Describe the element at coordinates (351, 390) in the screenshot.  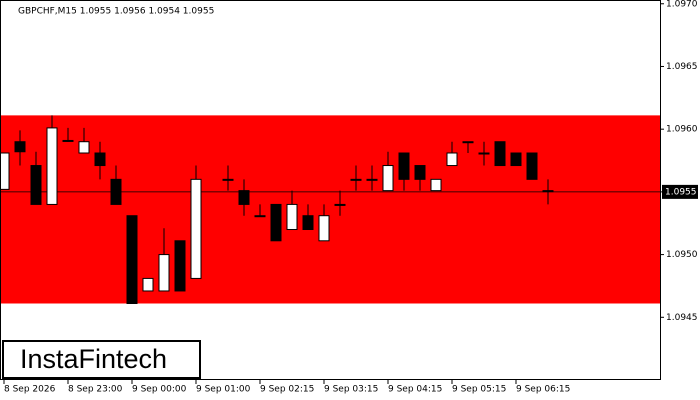
I see `x-tick-label: 9 Sep 03:15` at that location.